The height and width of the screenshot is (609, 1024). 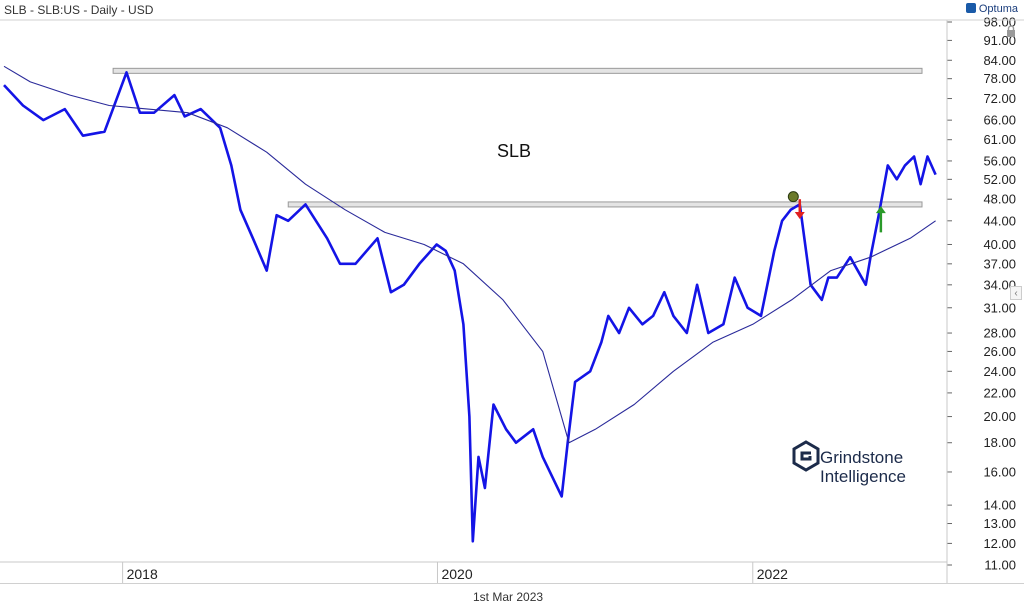 I want to click on y-tick-label: 78.00, so click(x=999, y=78).